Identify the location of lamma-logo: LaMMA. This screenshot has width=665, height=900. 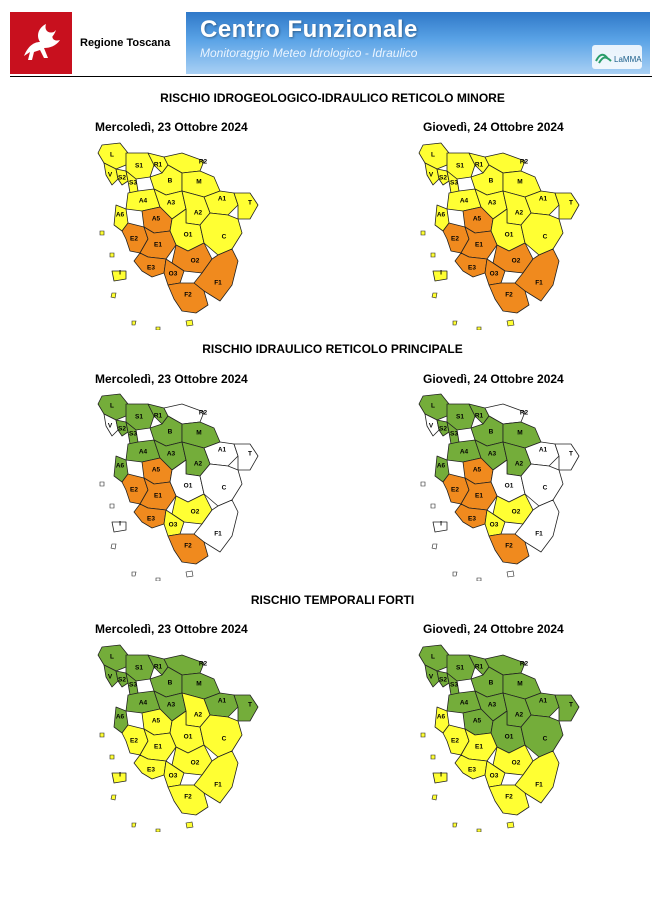
(617, 57).